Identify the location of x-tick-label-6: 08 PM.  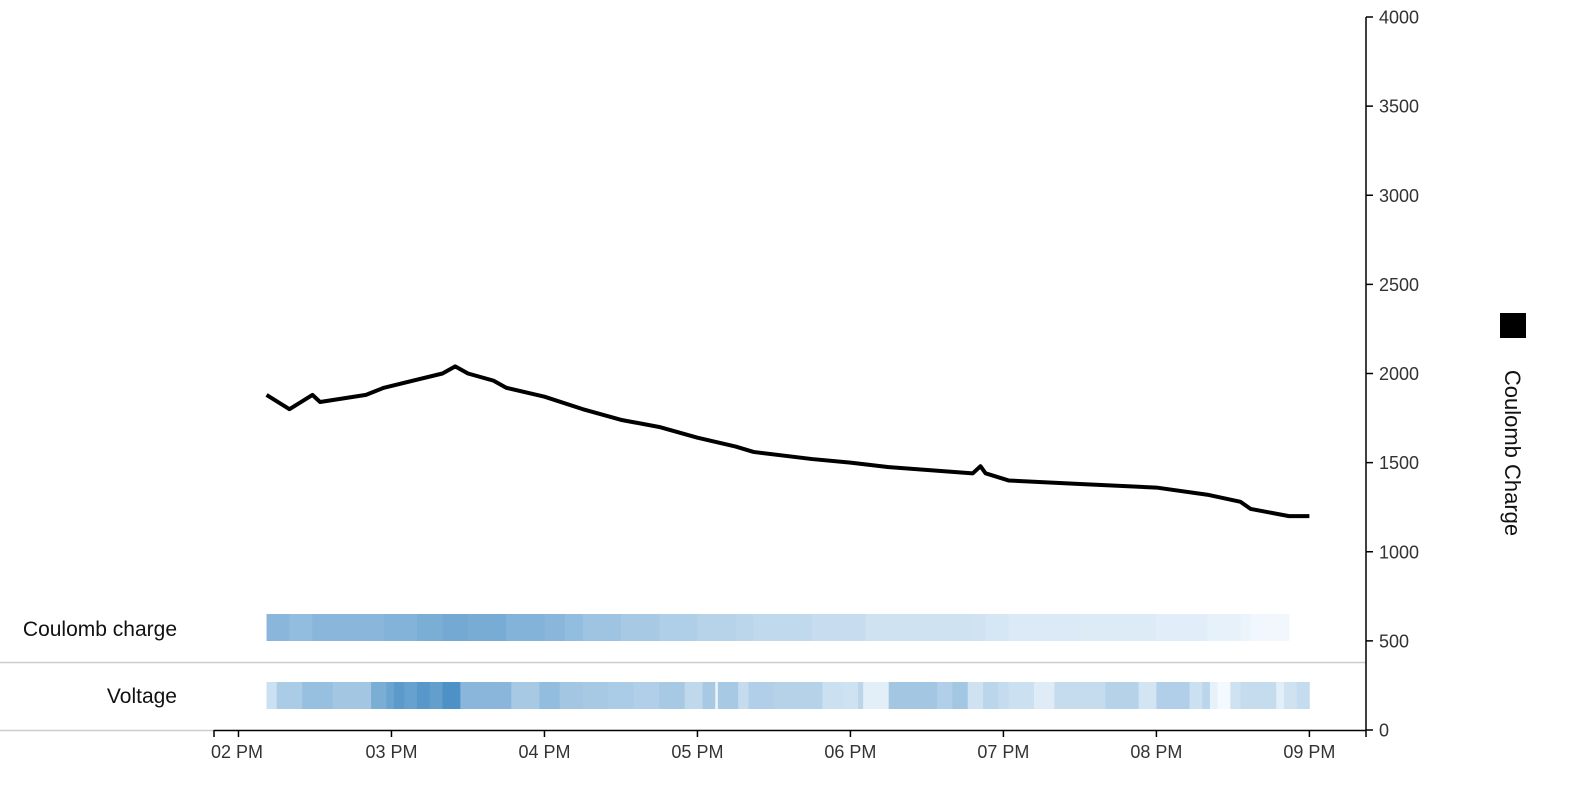
(1156, 752).